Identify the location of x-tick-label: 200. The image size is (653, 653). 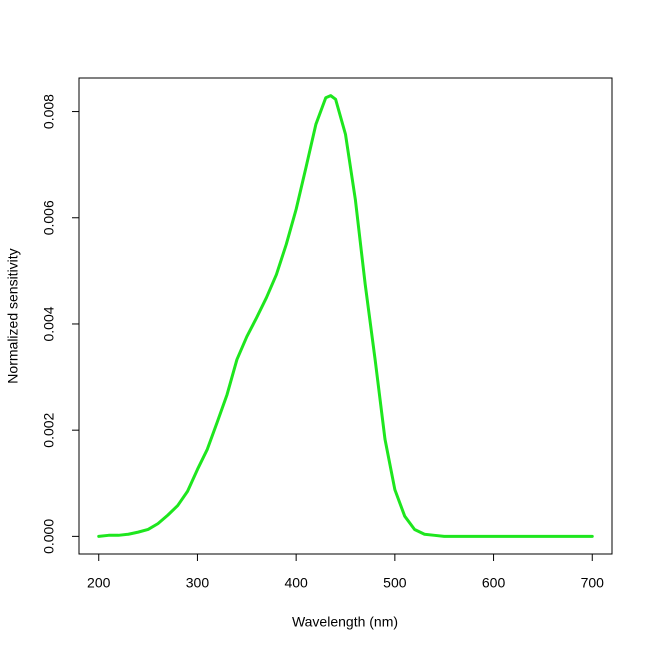
(99, 583).